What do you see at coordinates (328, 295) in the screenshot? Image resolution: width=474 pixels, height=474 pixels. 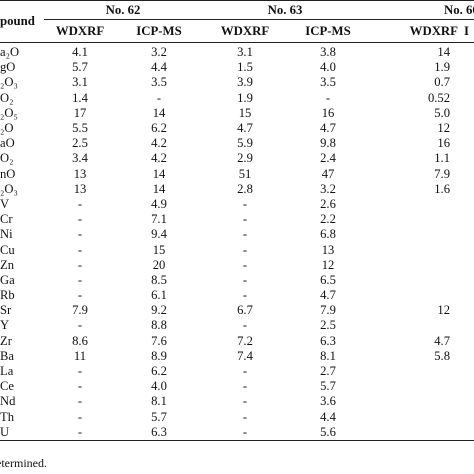 I see `value-cell: 4.7` at bounding box center [328, 295].